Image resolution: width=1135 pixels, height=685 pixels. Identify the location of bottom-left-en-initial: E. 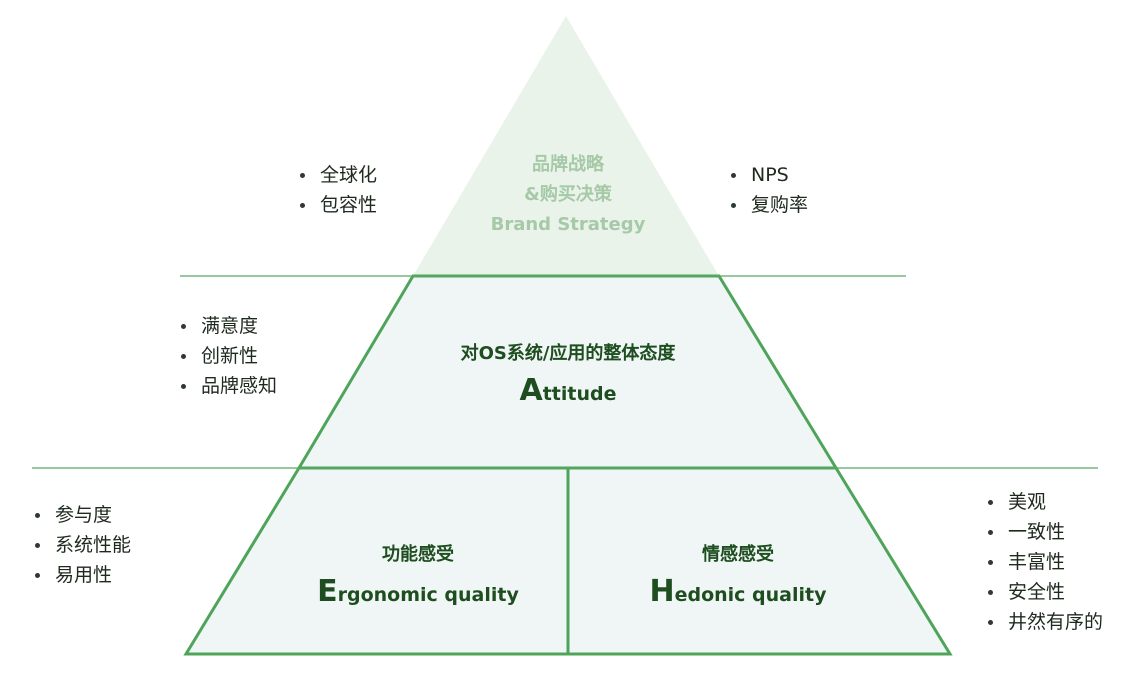
(327, 591).